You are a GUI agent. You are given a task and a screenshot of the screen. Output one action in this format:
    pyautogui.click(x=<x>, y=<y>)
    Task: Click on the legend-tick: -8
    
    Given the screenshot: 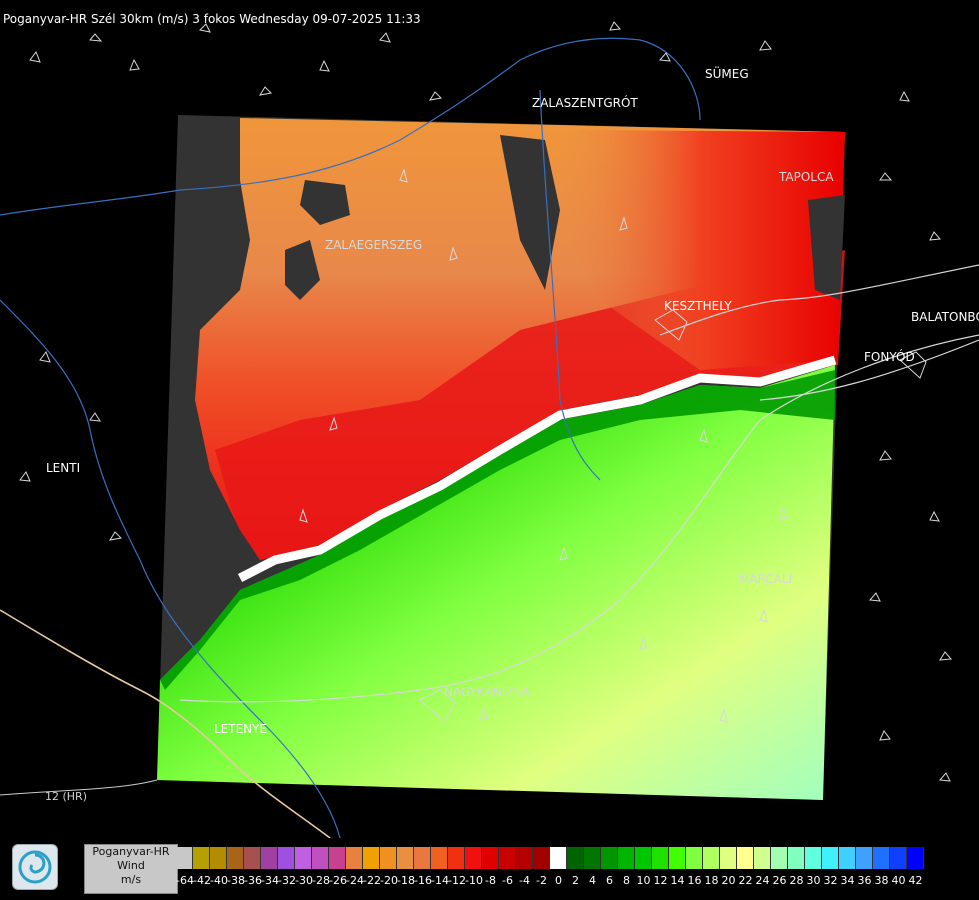 What is the action you would take?
    pyautogui.click(x=490, y=880)
    